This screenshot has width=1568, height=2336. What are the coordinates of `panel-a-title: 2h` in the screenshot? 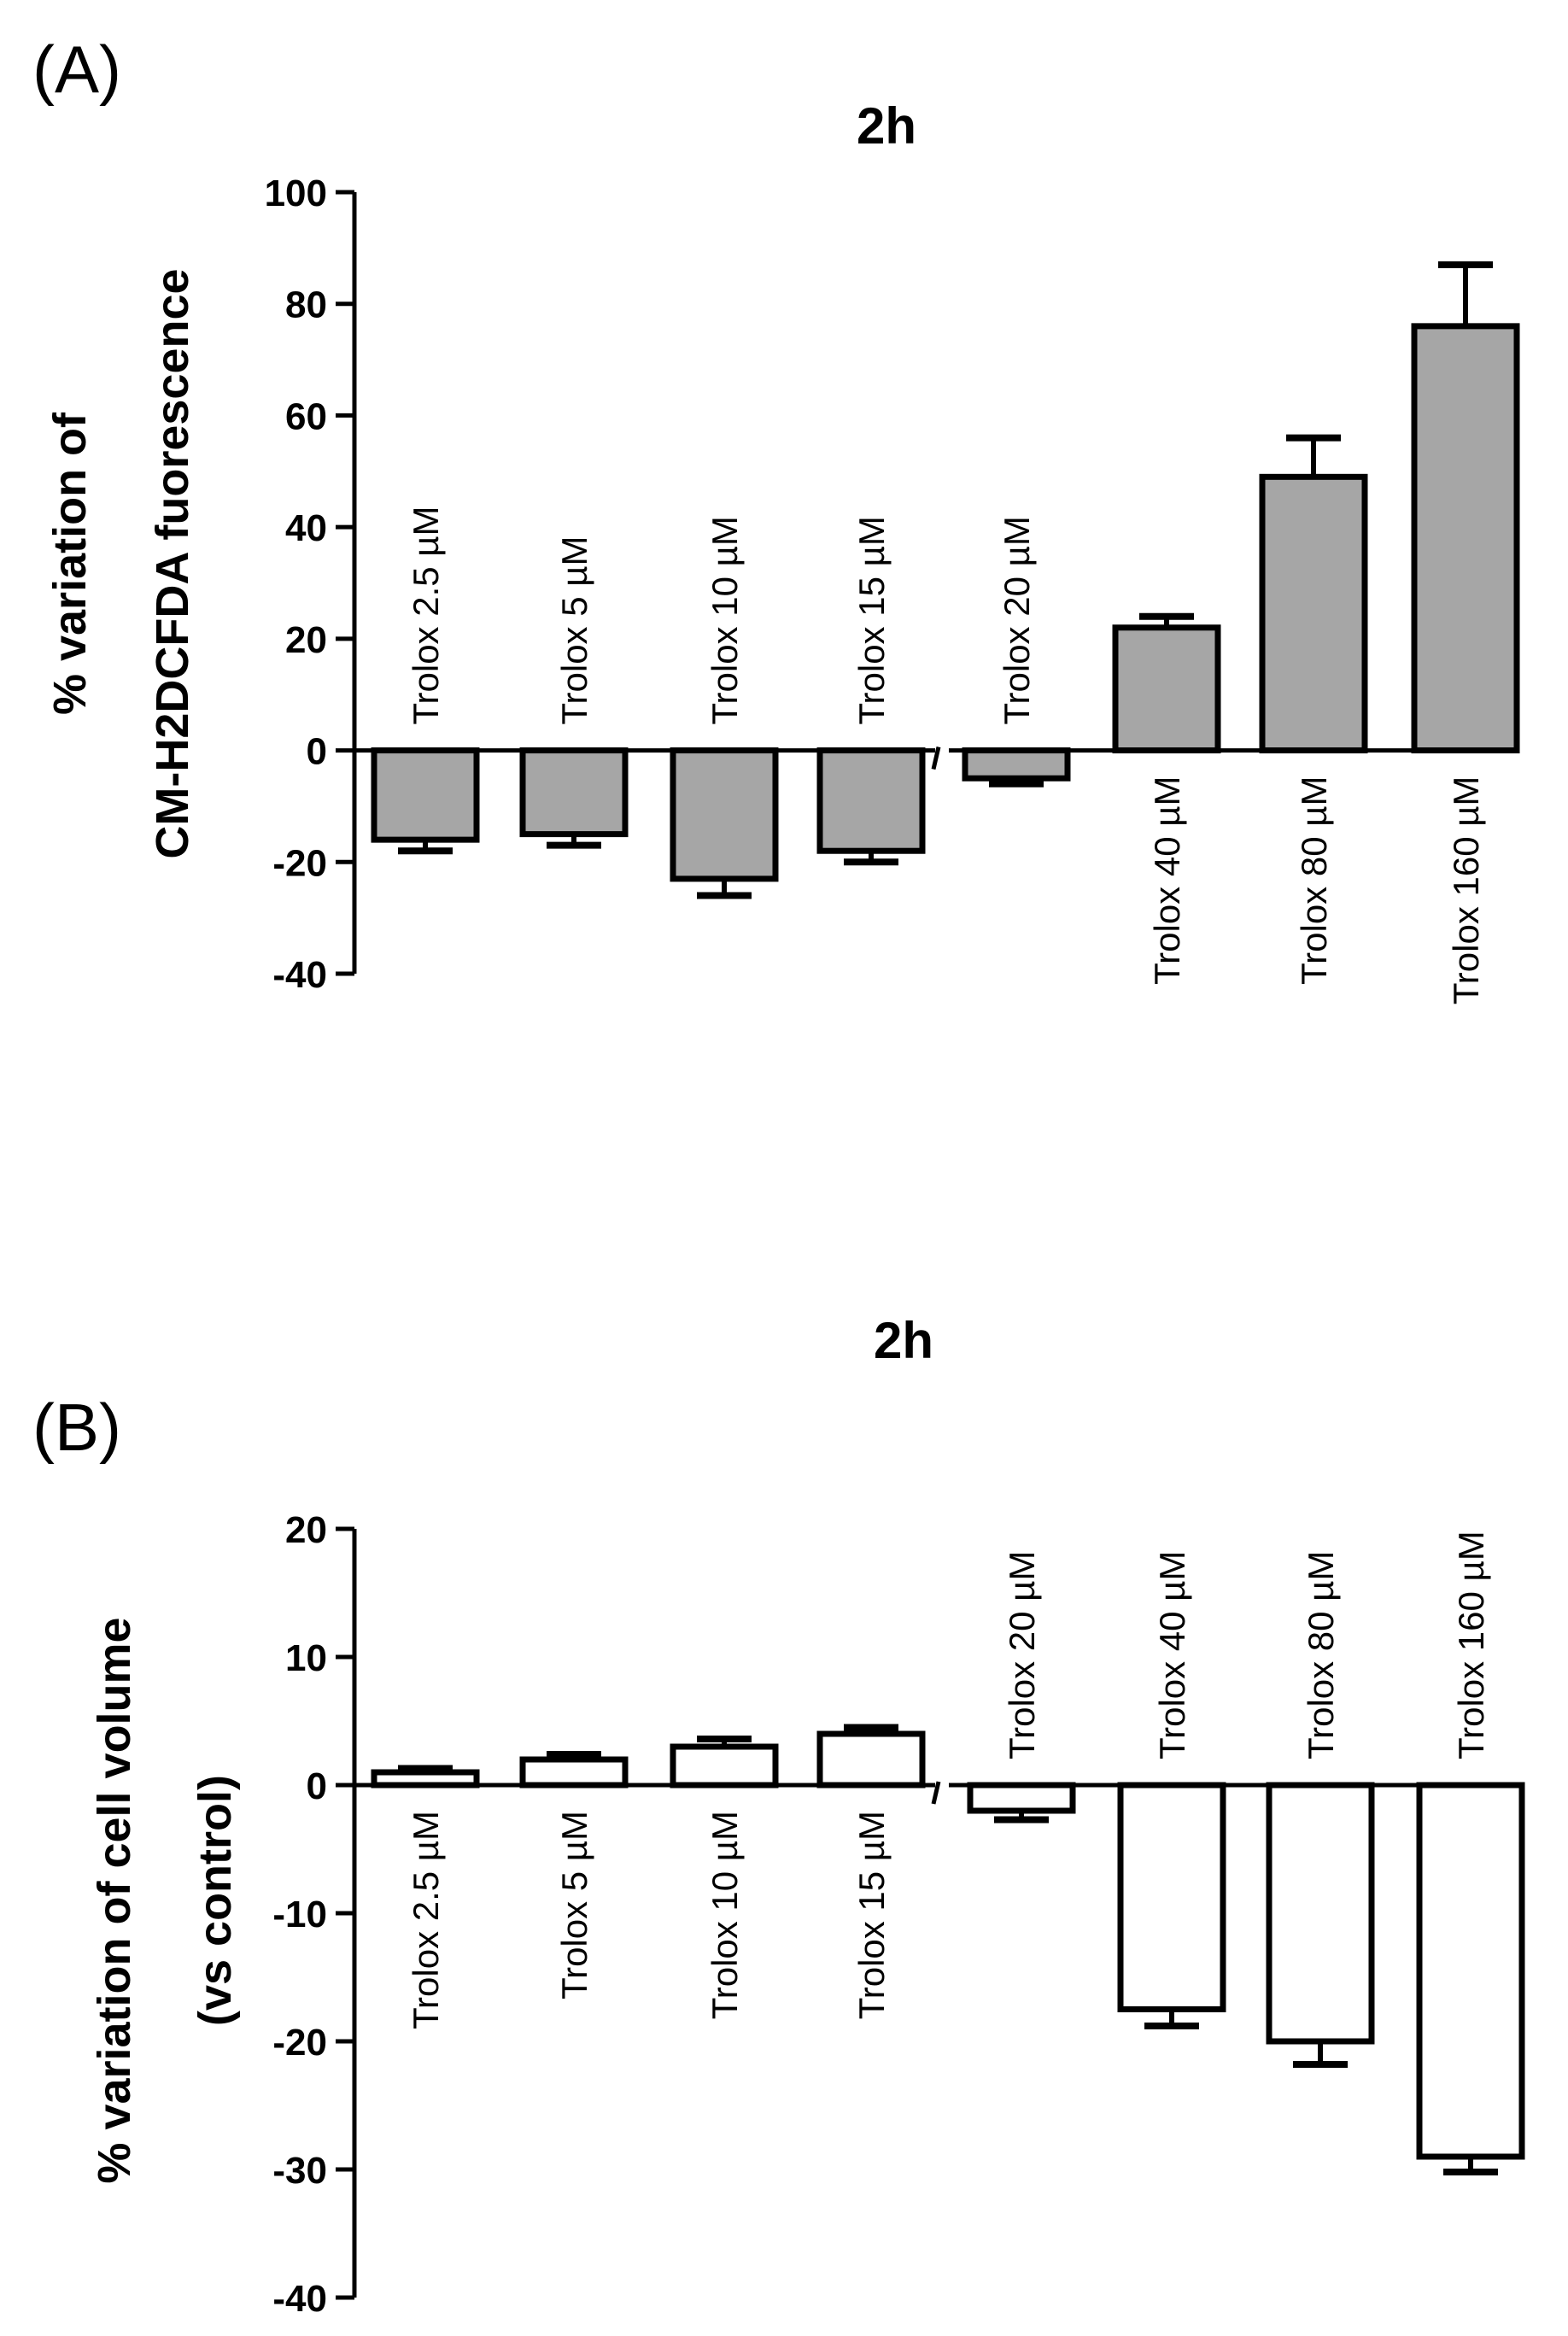 It's located at (886, 126).